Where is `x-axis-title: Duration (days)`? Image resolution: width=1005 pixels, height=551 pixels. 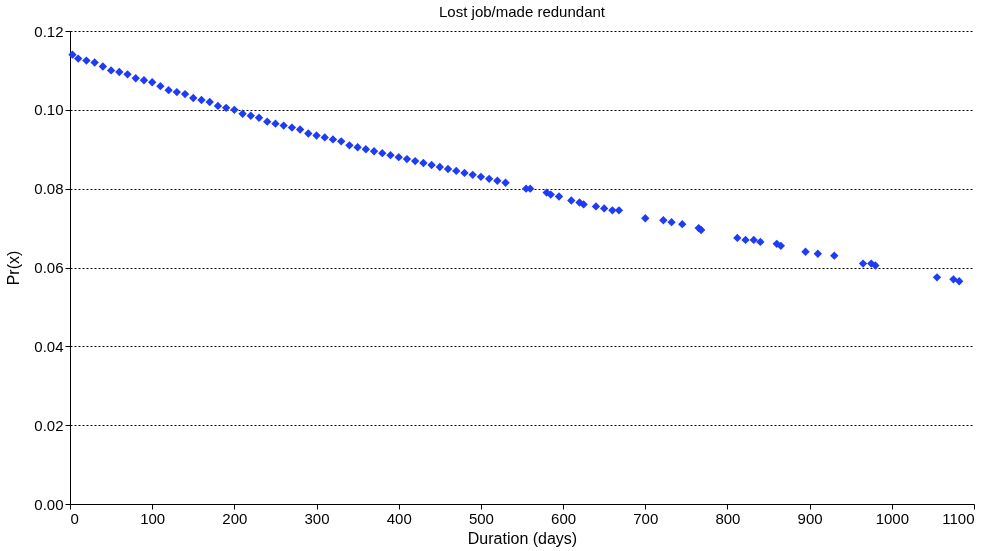 x-axis-title: Duration (days) is located at coordinates (522, 538).